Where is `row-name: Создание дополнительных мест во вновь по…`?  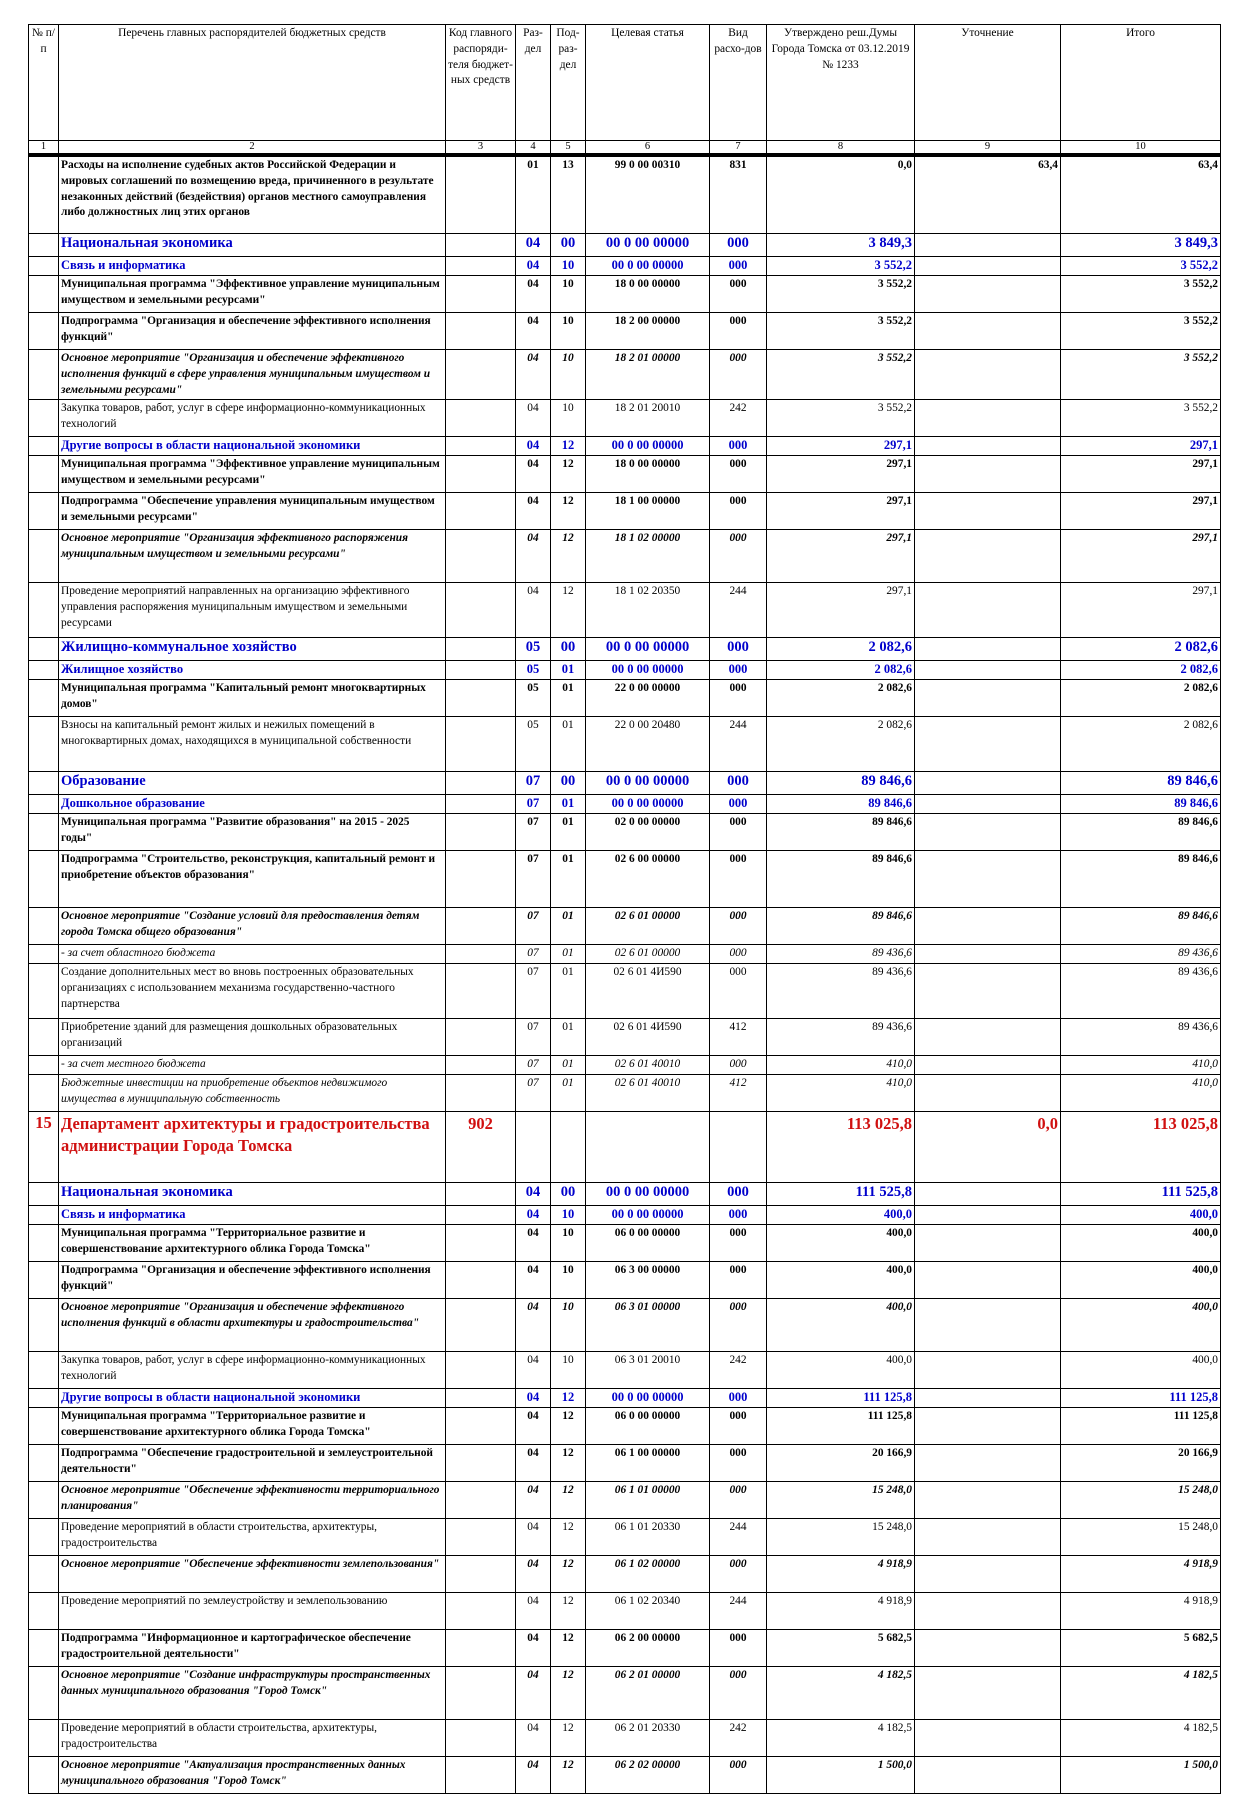 row-name: Создание дополнительных мест во вновь по… is located at coordinates (252, 991).